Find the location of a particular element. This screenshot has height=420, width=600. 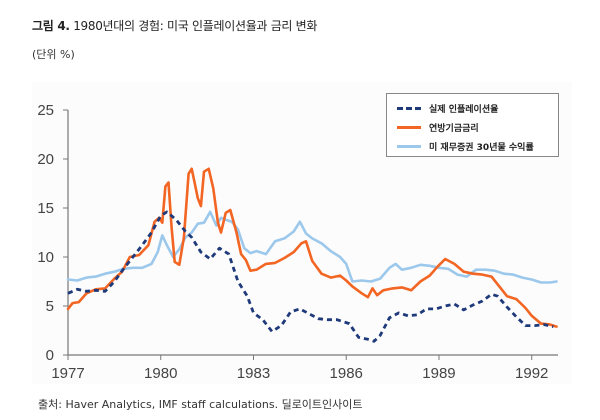

figure-title: 그림 4. 1980년대의 경험: 미국 인플레이션율과 금리 변화 is located at coordinates (174, 25).